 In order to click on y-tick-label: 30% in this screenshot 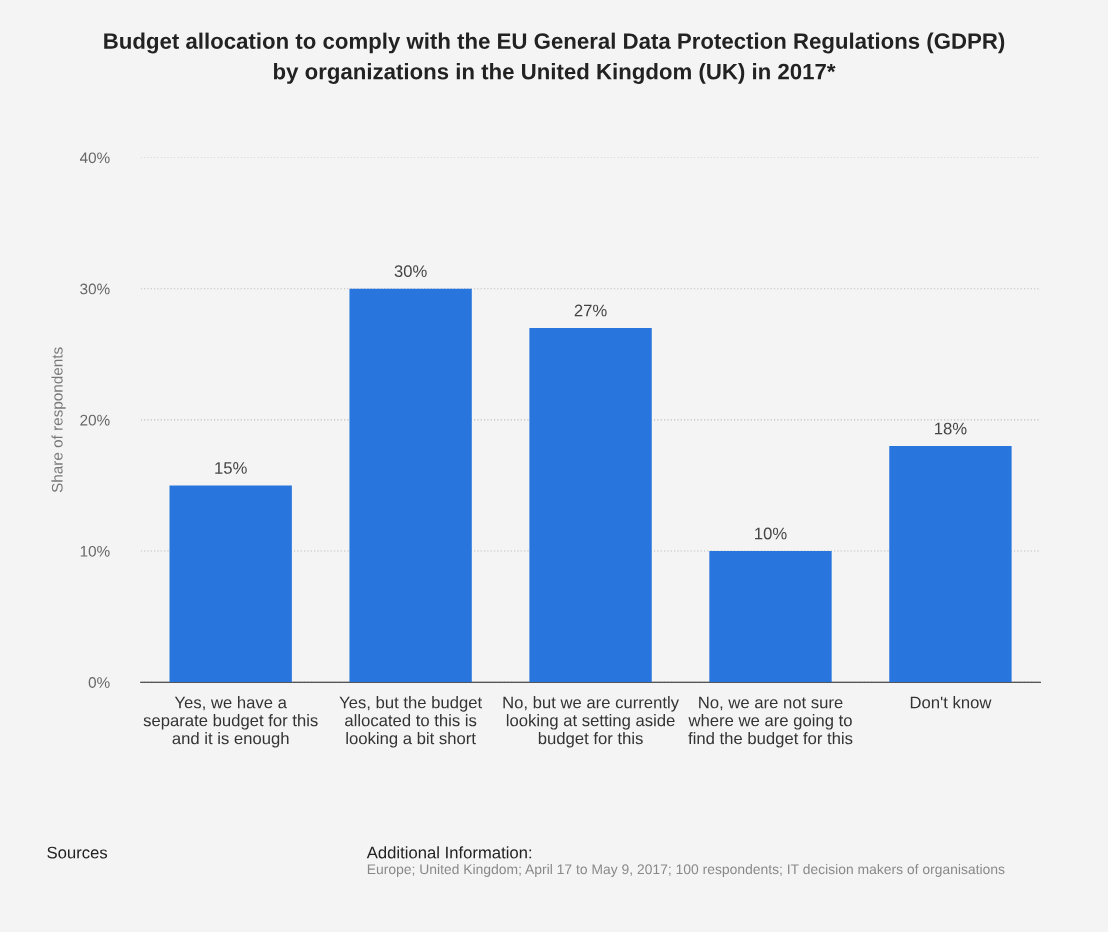, I will do `click(95, 289)`.